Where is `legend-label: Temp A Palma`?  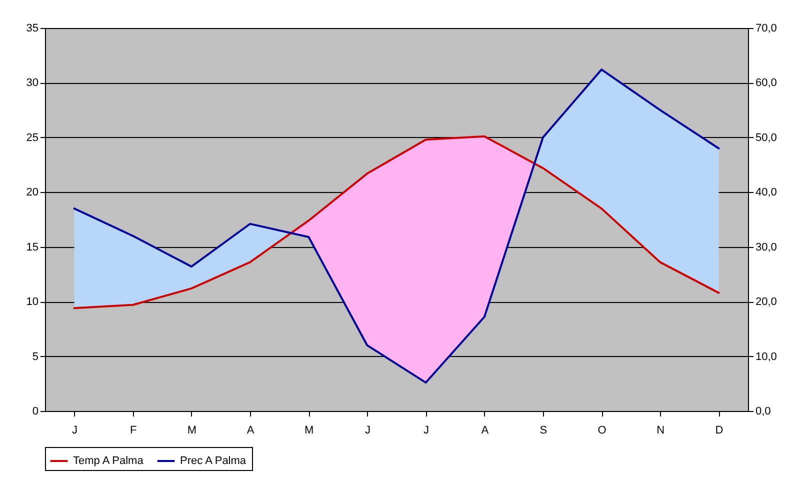 legend-label: Temp A Palma is located at coordinates (108, 461).